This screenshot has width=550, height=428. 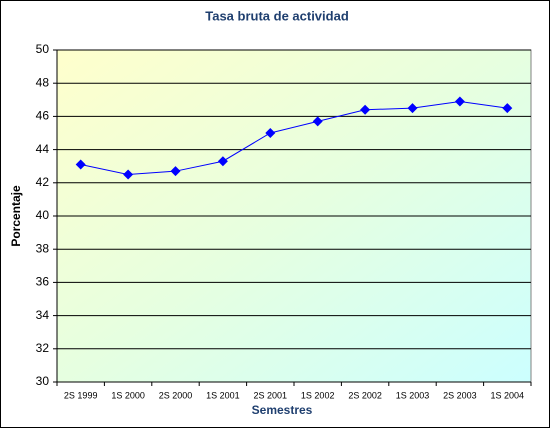 What do you see at coordinates (43, 182) in the screenshot?
I see `y-tick-label: 42` at bounding box center [43, 182].